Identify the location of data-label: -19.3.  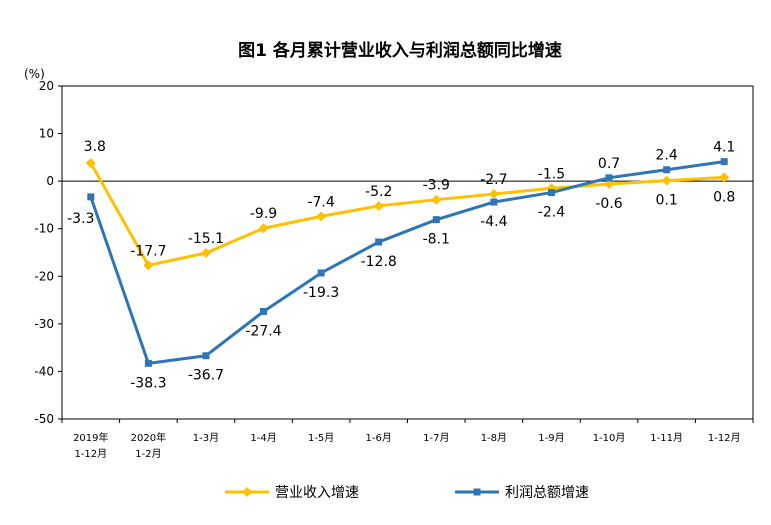
(321, 293).